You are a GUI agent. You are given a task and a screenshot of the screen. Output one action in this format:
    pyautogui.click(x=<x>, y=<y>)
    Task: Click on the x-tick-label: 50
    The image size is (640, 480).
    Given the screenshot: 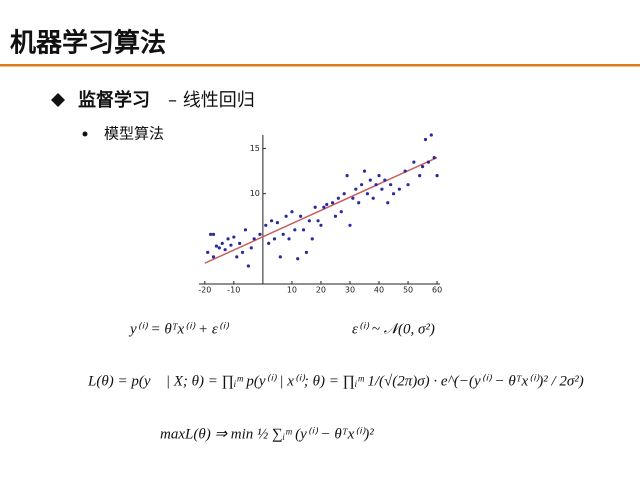 What is the action you would take?
    pyautogui.click(x=408, y=290)
    